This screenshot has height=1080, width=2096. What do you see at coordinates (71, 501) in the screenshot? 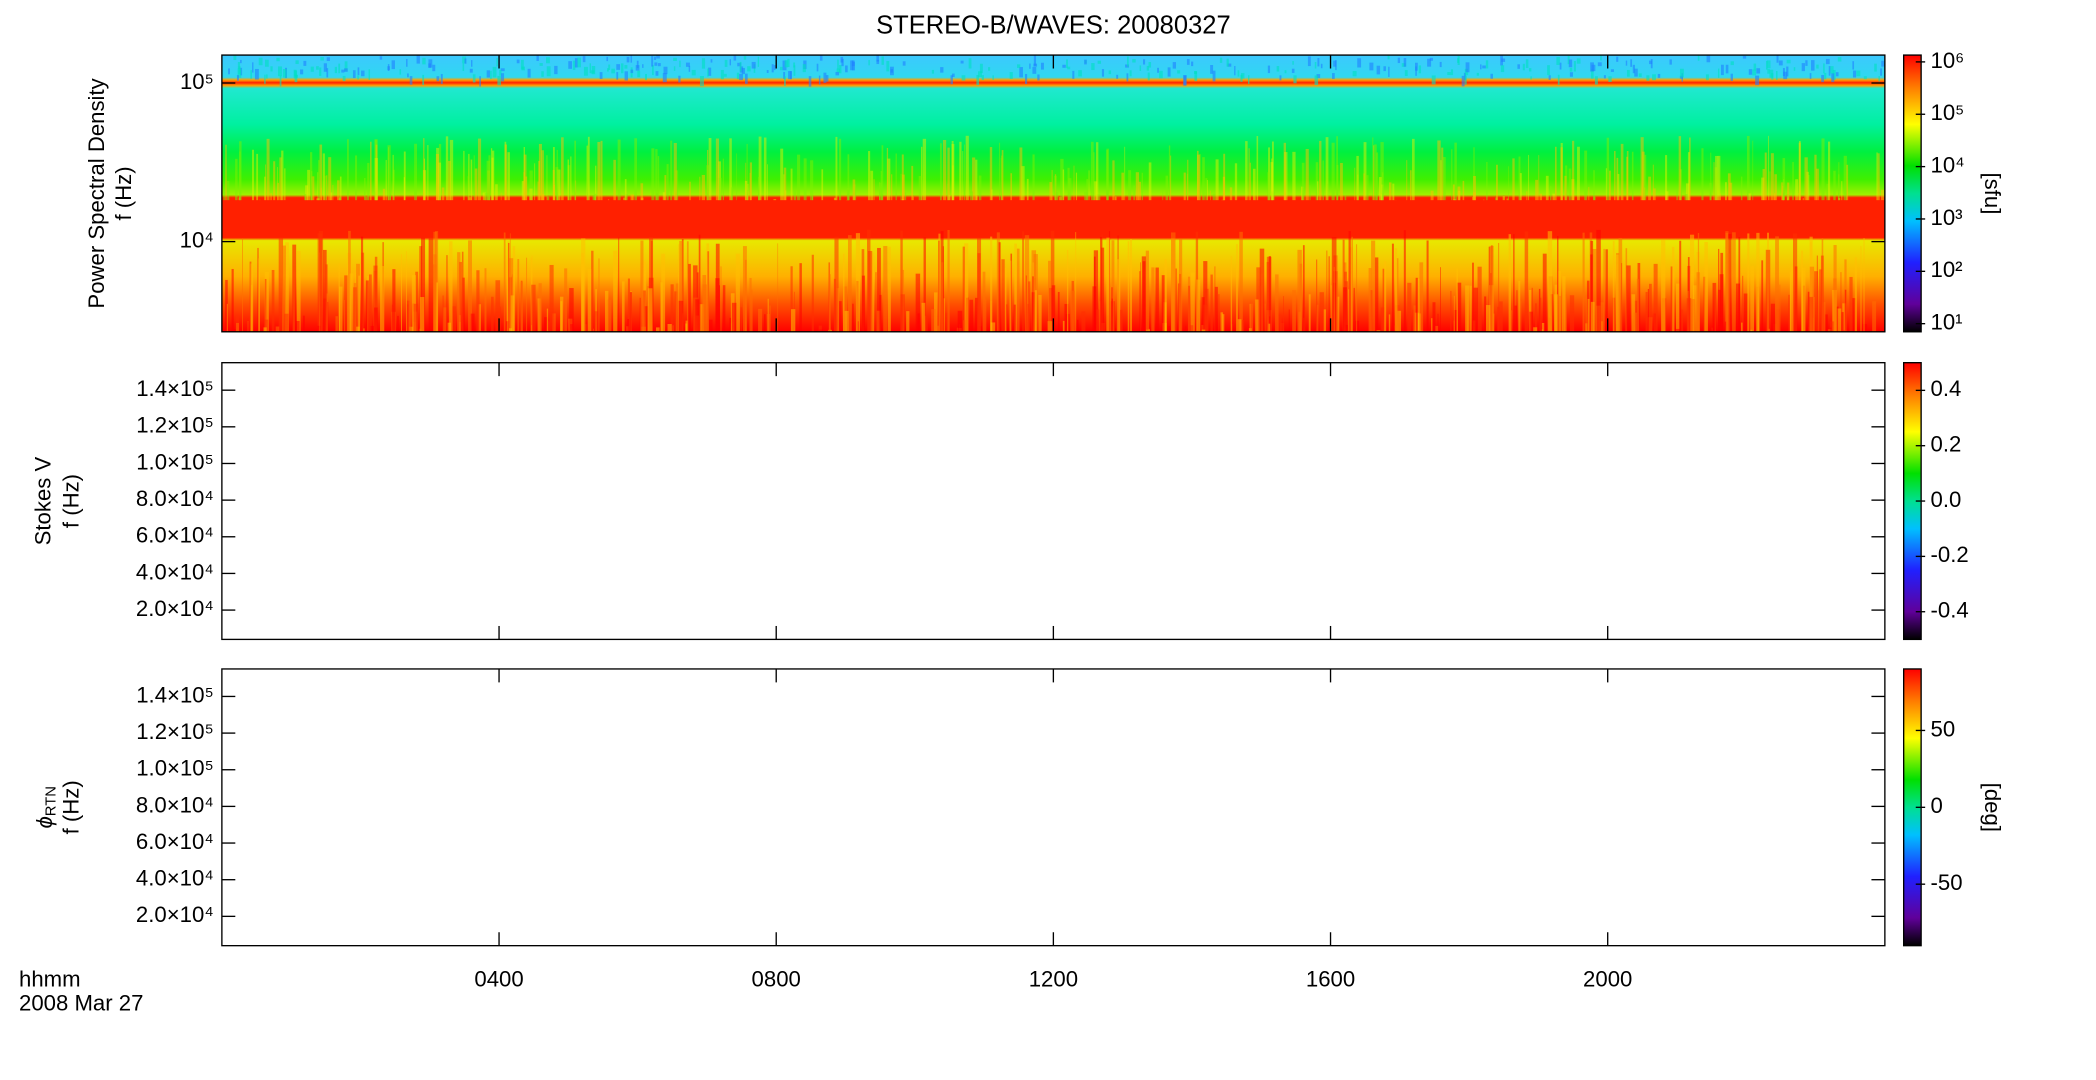
I see `y-axis-label: f (Hz)` at bounding box center [71, 501].